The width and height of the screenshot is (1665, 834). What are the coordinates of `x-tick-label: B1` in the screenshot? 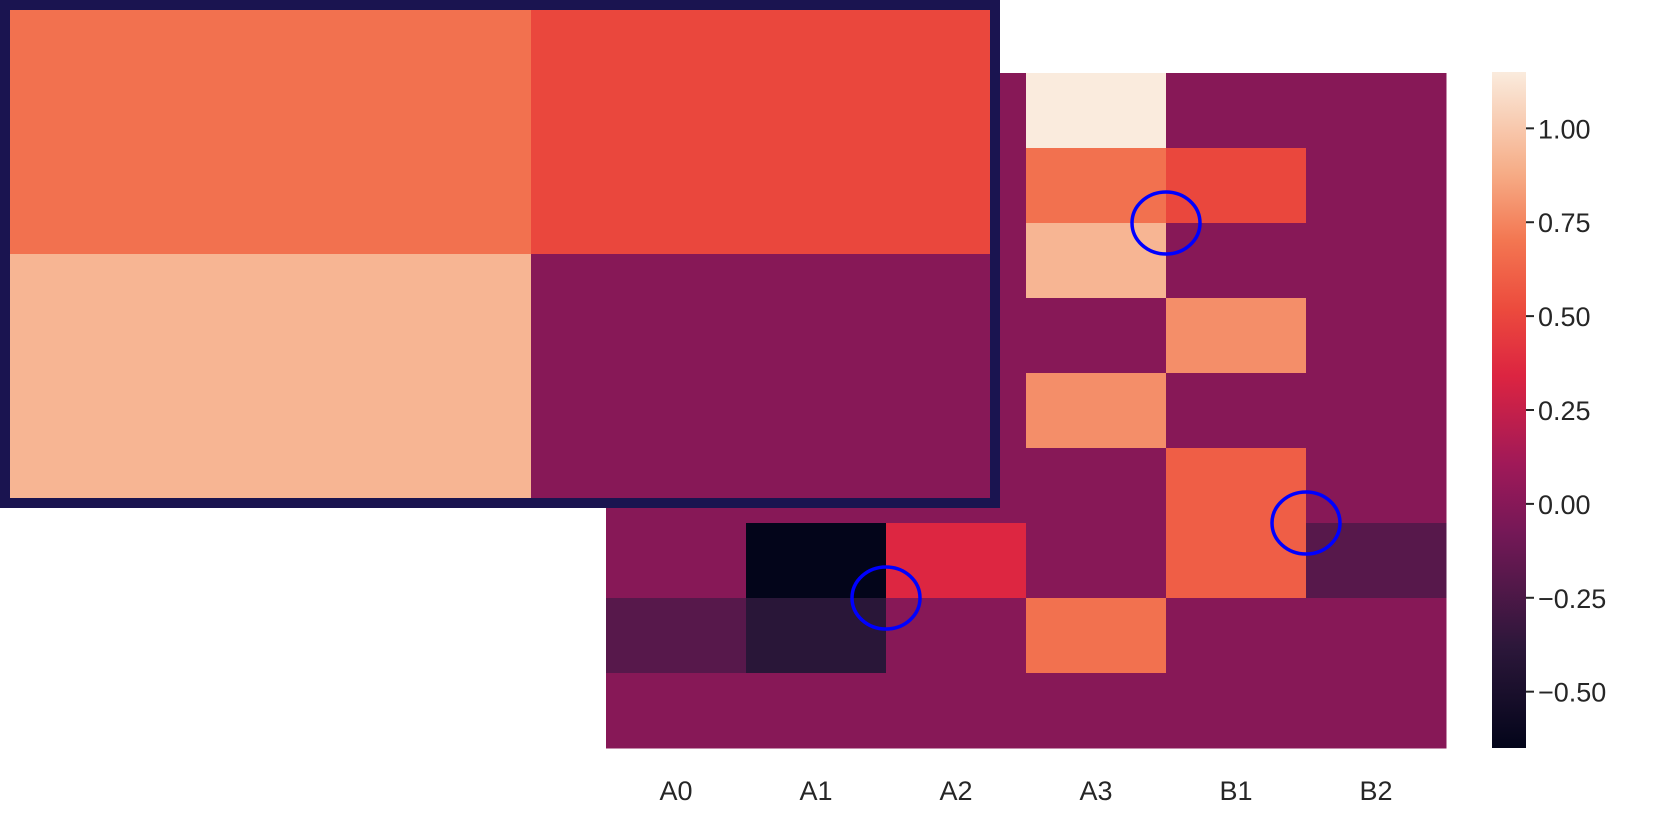 It's located at (1235, 791).